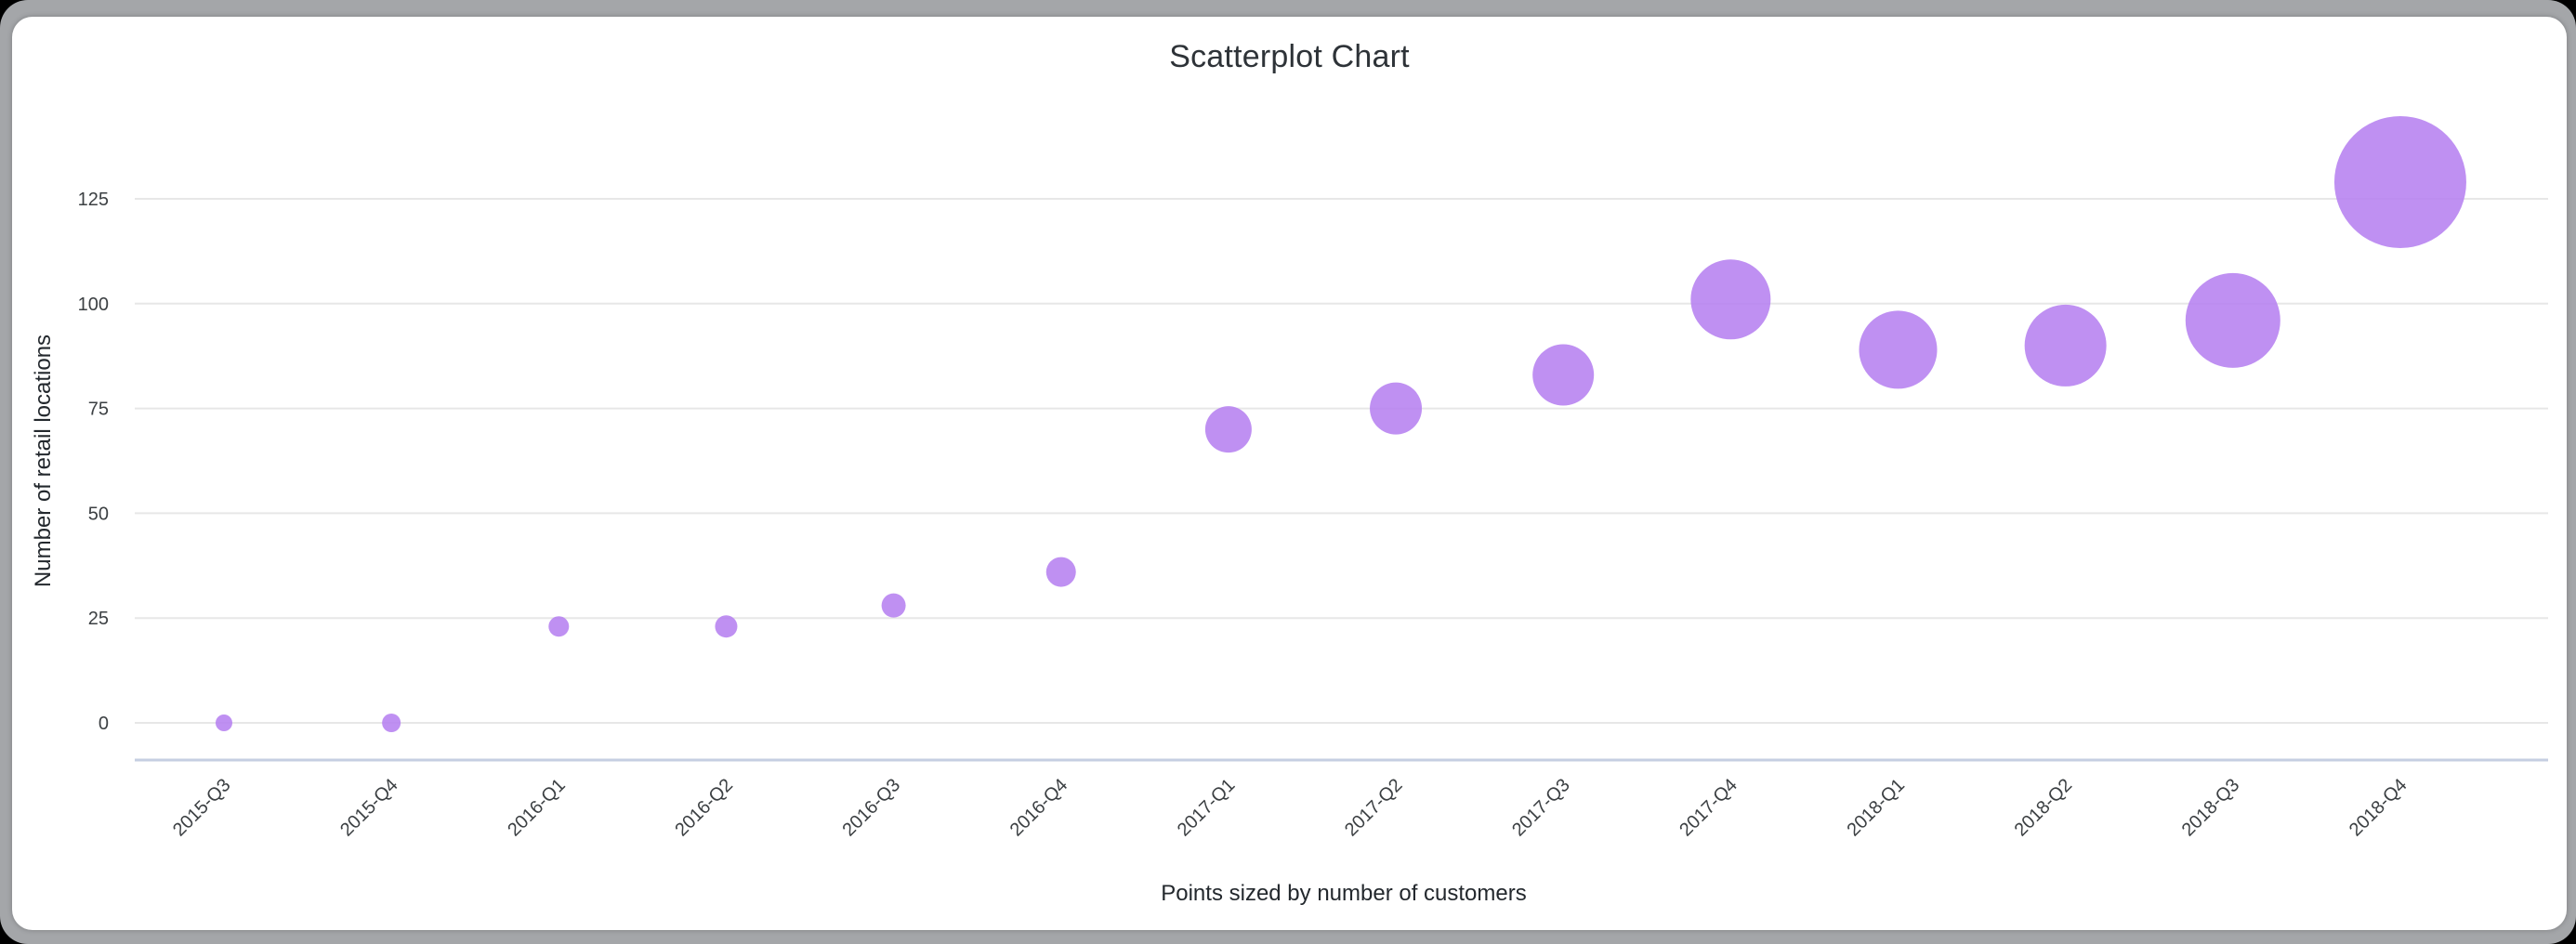 Image resolution: width=2576 pixels, height=944 pixels. What do you see at coordinates (1039, 808) in the screenshot?
I see `x-axis-tick-label: 2016-Q4` at bounding box center [1039, 808].